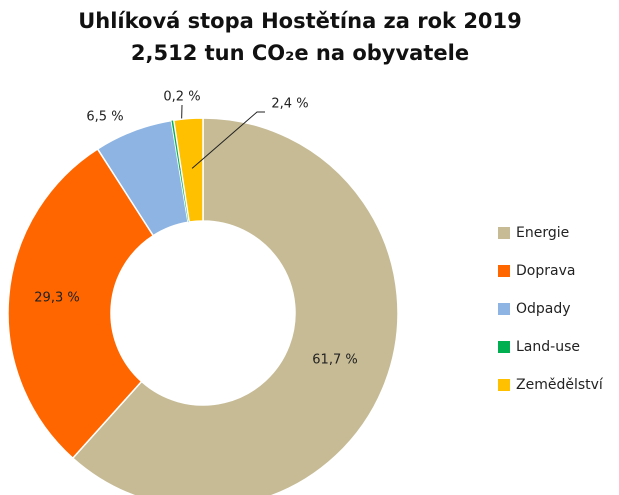 This screenshot has width=619, height=495. What do you see at coordinates (334, 360) in the screenshot?
I see `data-label: 61,7 %` at bounding box center [334, 360].